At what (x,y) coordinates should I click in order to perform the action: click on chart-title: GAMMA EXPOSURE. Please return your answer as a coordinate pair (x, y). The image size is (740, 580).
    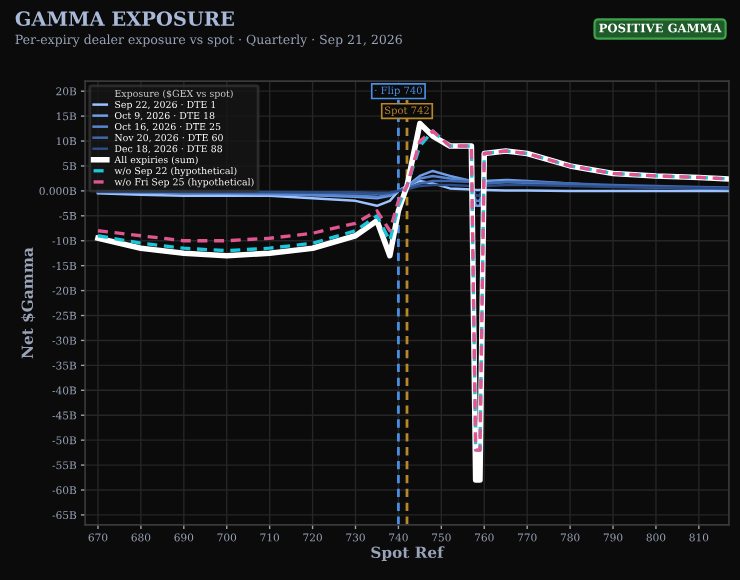
    Looking at the image, I should click on (124, 18).